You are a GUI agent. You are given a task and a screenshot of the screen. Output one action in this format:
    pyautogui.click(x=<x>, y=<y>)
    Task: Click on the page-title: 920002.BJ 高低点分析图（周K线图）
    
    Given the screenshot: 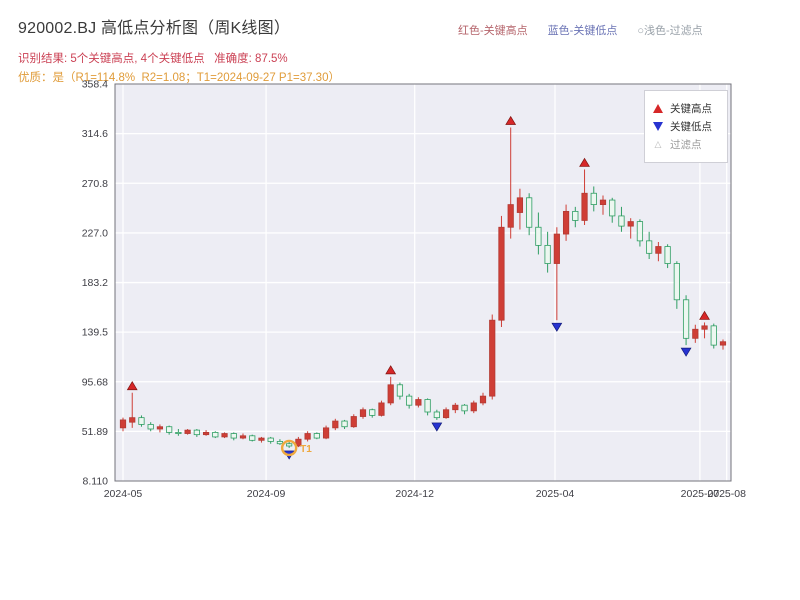 What is the action you would take?
    pyautogui.click(x=154, y=28)
    